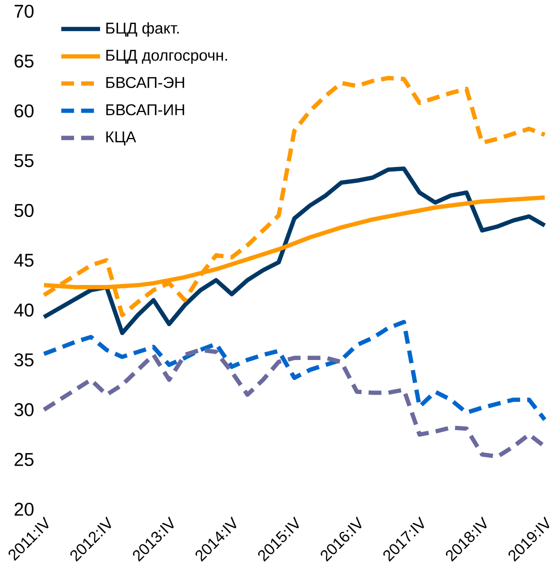 This screenshot has width=559, height=569. I want to click on legend-label: БЦД долгосрочн., so click(166, 57).